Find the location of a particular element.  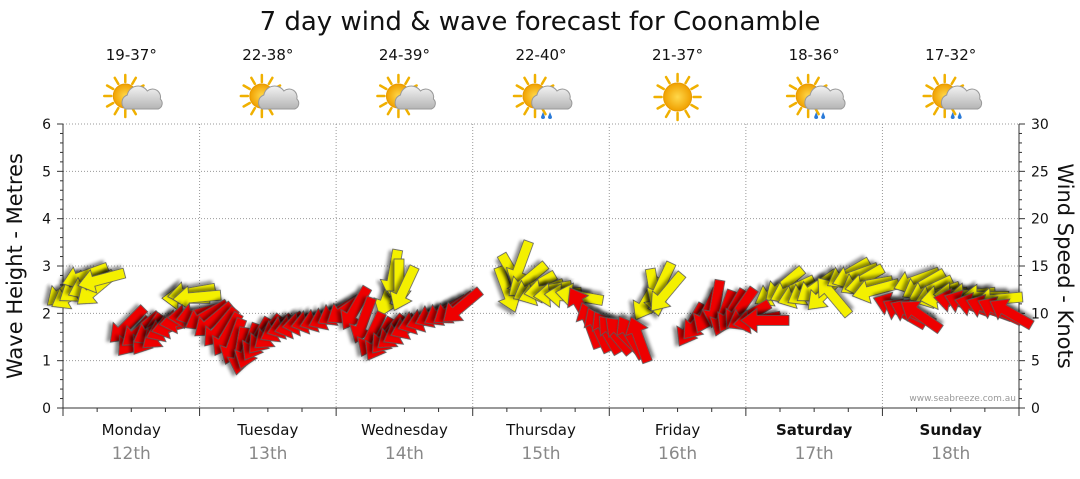

day-name-label: Sunday is located at coordinates (951, 430).